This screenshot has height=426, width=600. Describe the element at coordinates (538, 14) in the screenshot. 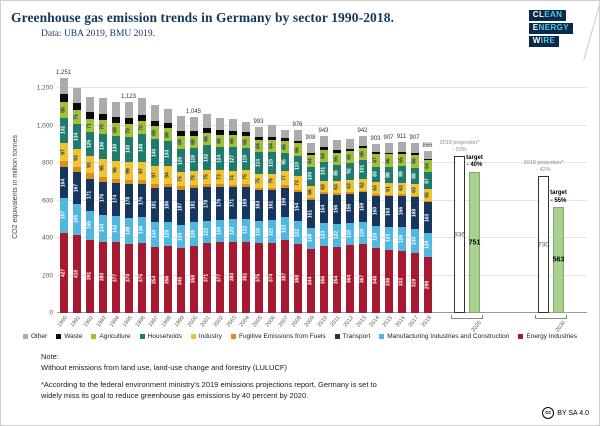

I see `logo-text-strong: CL` at that location.